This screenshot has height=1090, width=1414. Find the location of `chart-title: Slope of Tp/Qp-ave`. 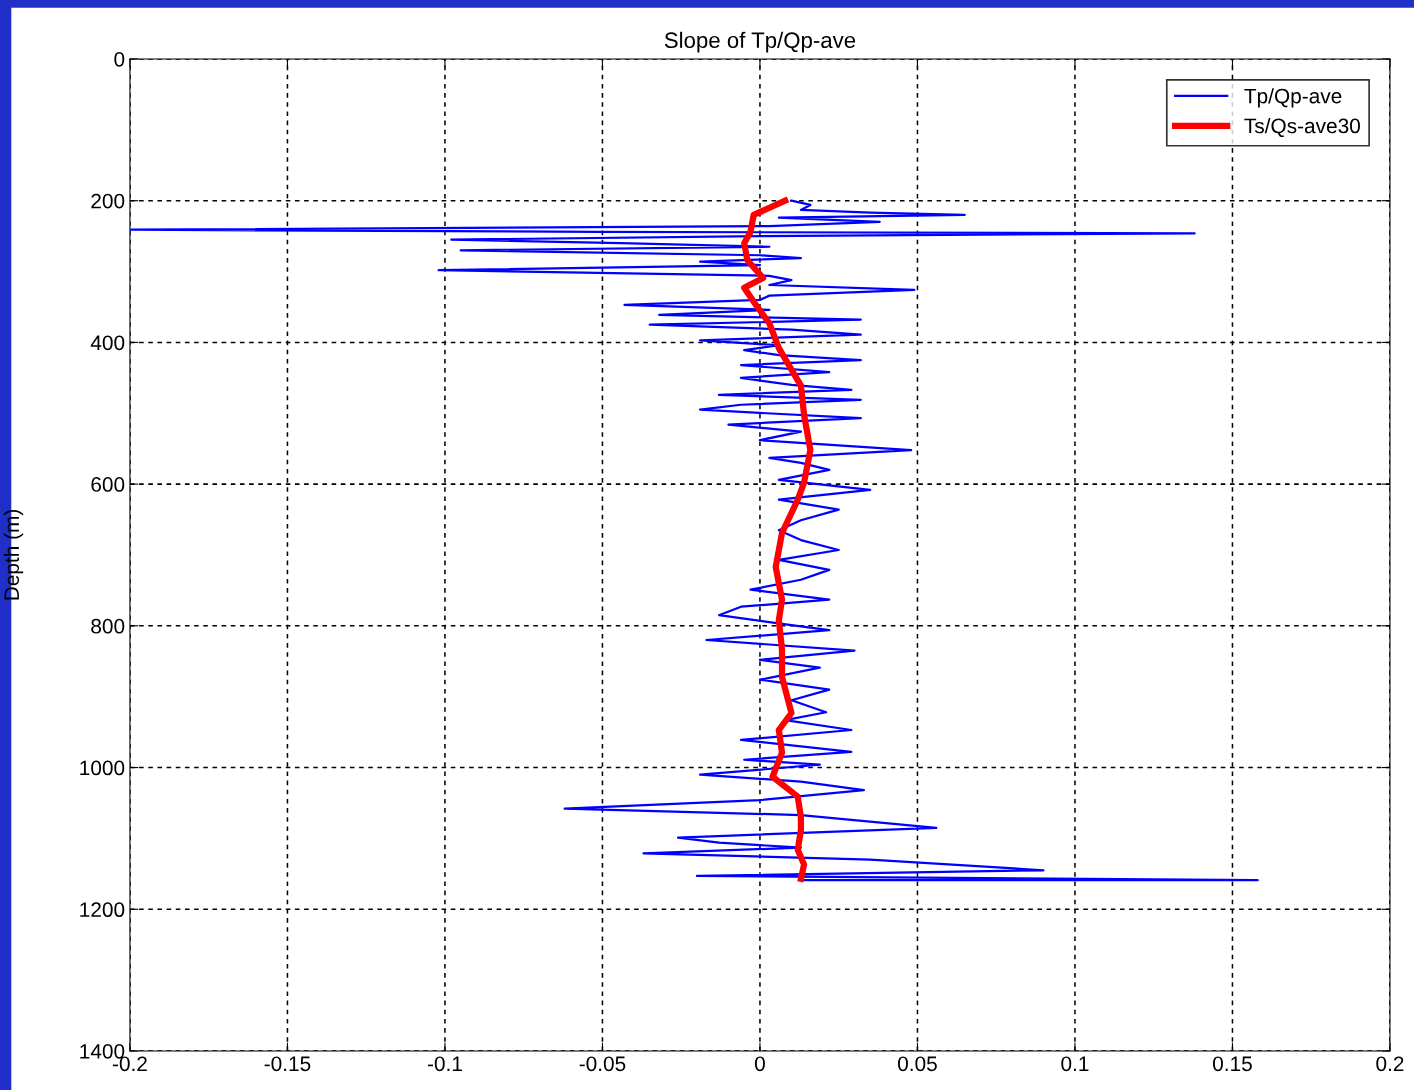

chart-title: Slope of Tp/Qp-ave is located at coordinates (760, 42).